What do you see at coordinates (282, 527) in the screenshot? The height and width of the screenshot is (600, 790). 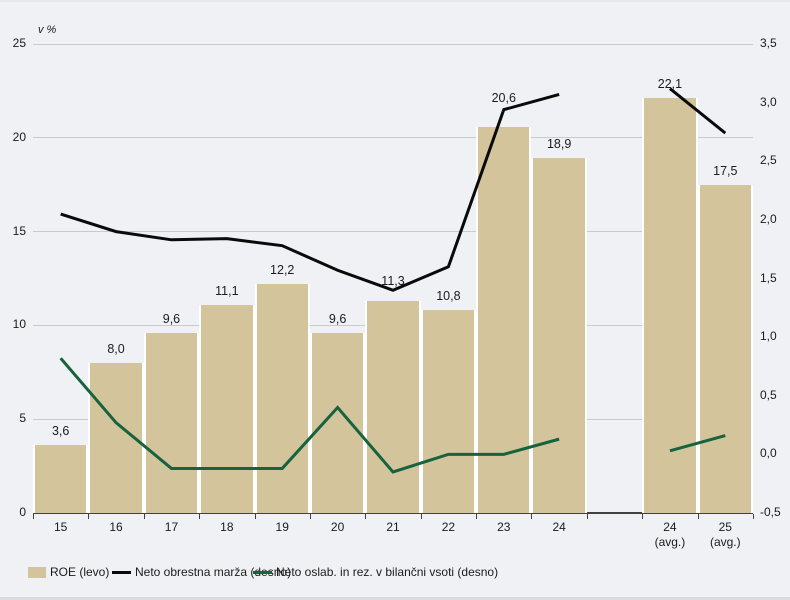 I see `x-axis-category-label: 19` at bounding box center [282, 527].